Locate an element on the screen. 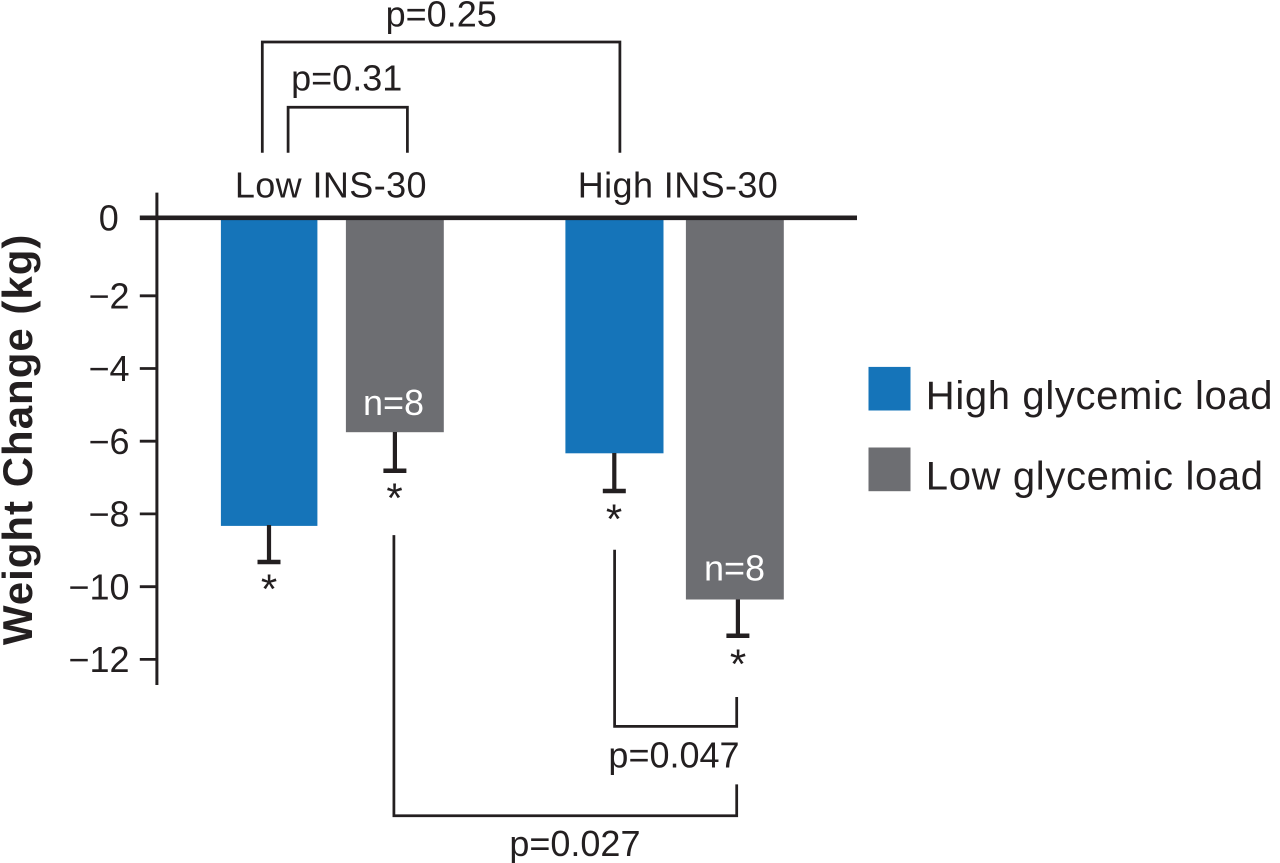 The width and height of the screenshot is (1280, 863). svg-text: −2 is located at coordinates (108, 296).